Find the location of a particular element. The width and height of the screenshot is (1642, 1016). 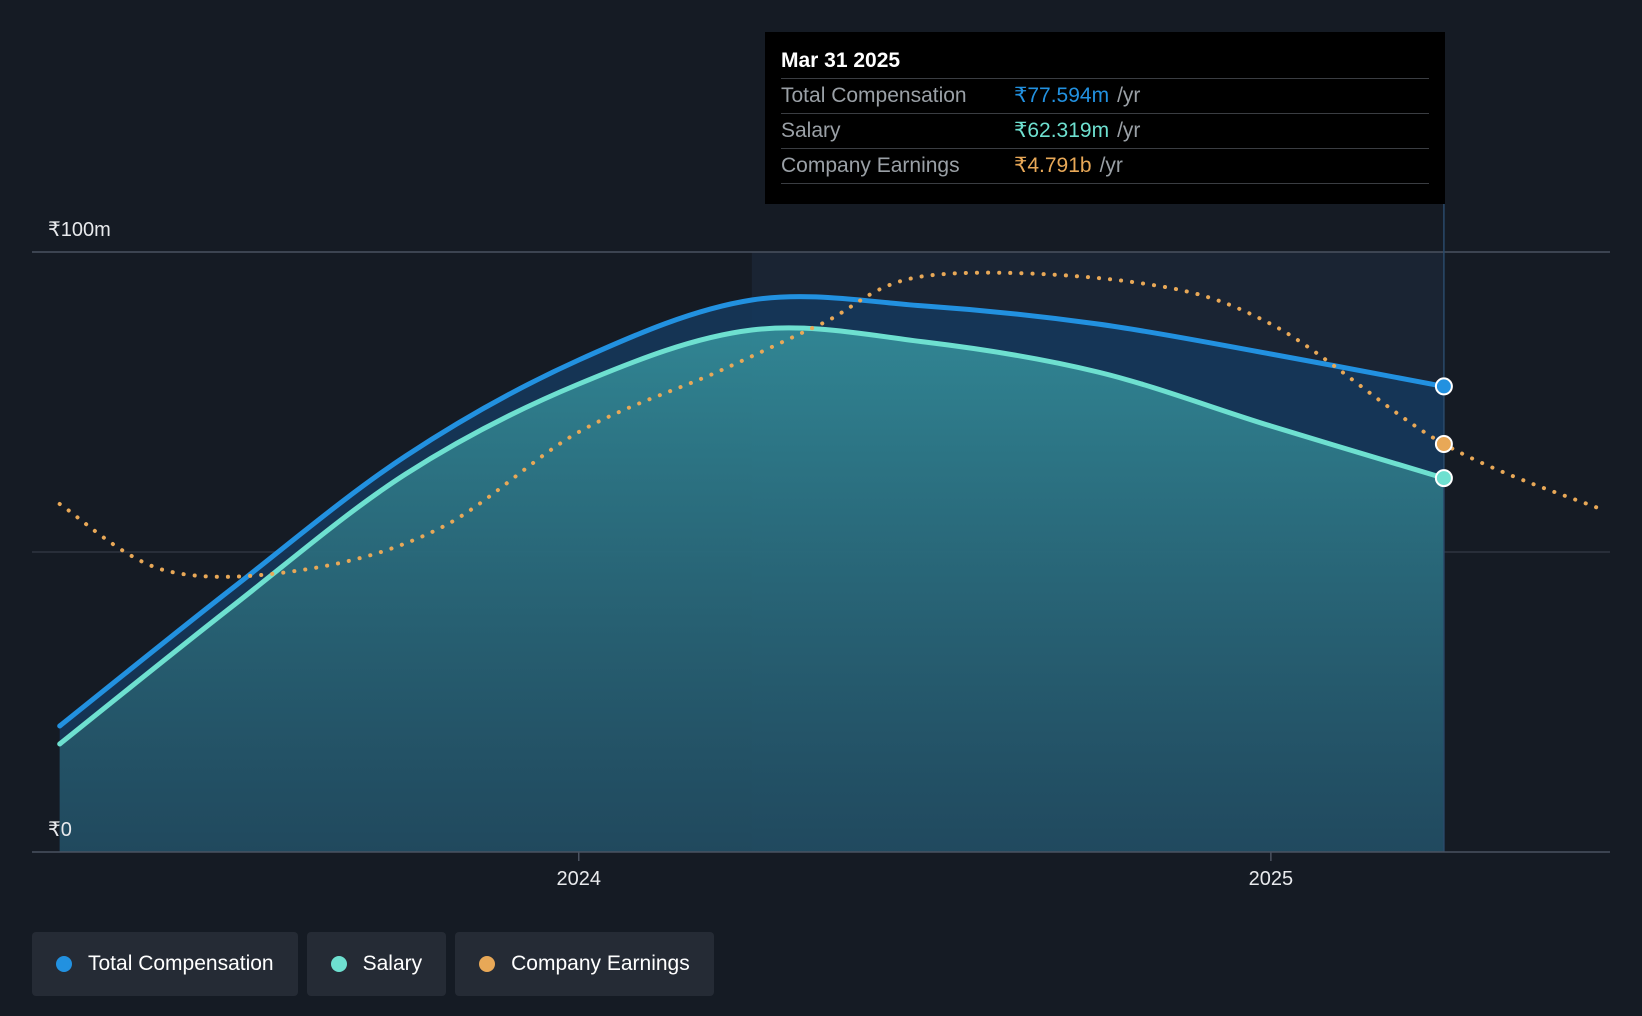

tooltip-label: Company Earnings is located at coordinates (870, 165).